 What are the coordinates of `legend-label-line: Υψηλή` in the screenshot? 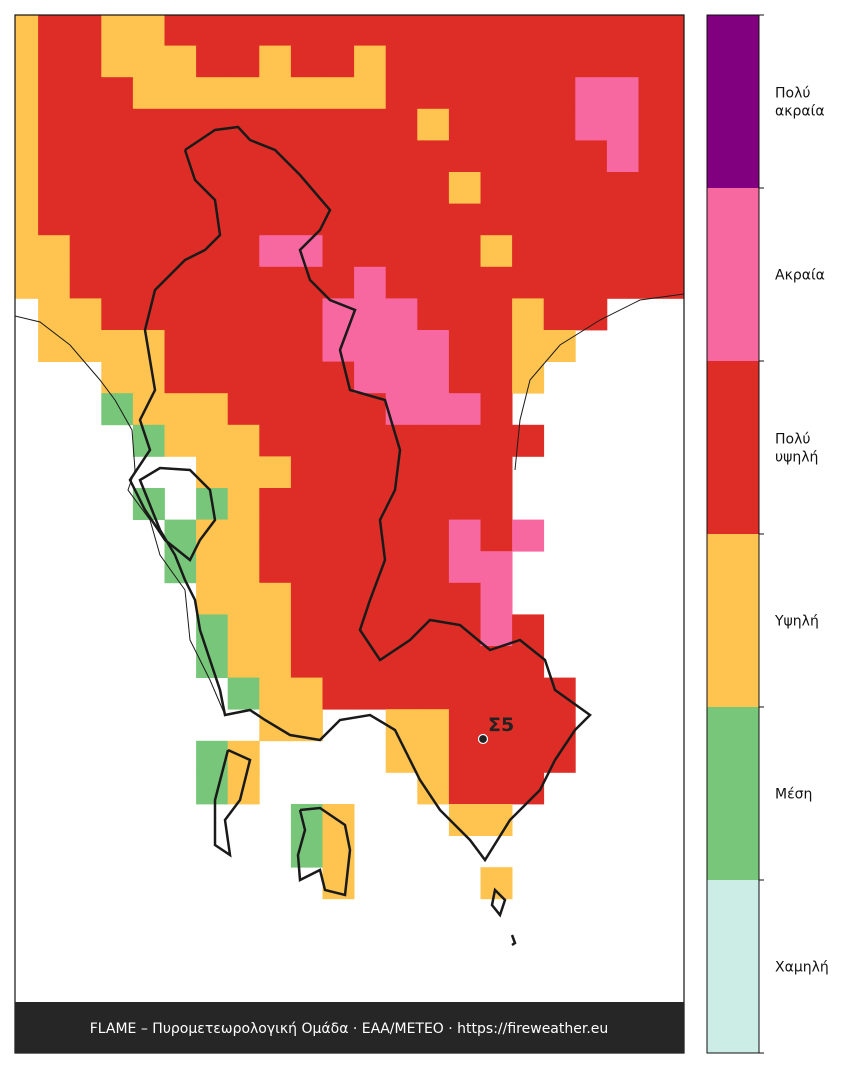 It's located at (796, 622).